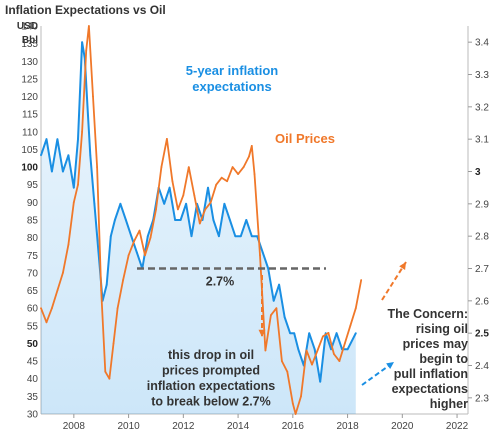 The image size is (502, 434). Describe the element at coordinates (347, 426) in the screenshot. I see `x-tick-label: 2018` at that location.